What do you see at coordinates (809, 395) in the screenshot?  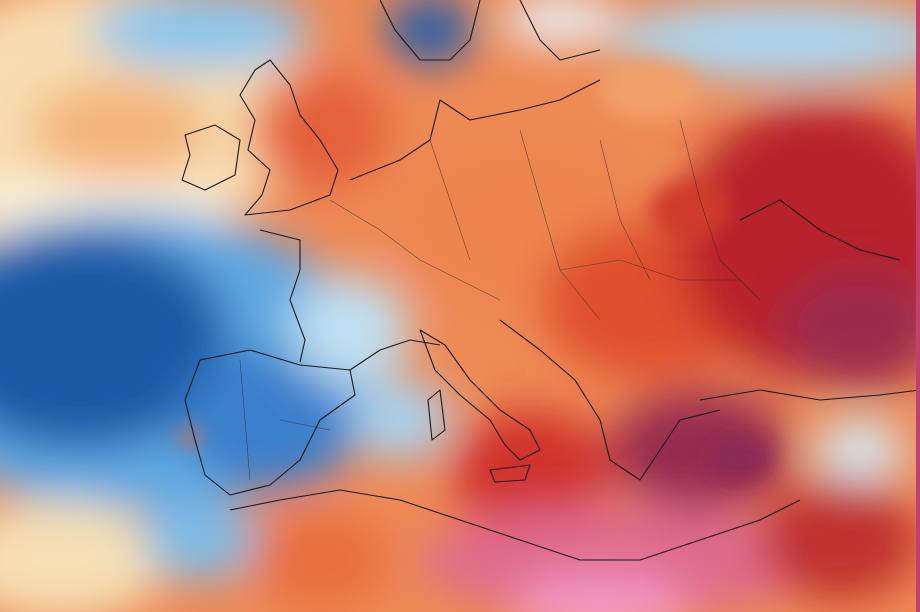 I see `anatolia-coast` at bounding box center [809, 395].